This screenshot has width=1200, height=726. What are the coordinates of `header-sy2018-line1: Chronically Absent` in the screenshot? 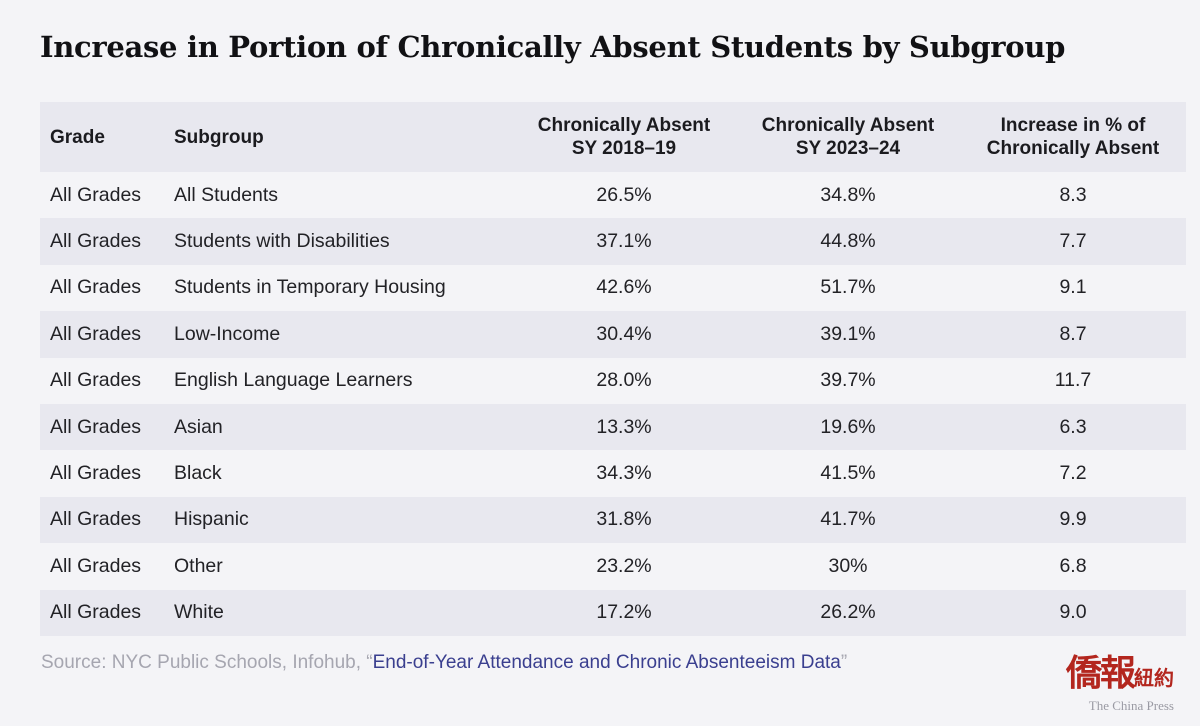 It's located at (624, 125).